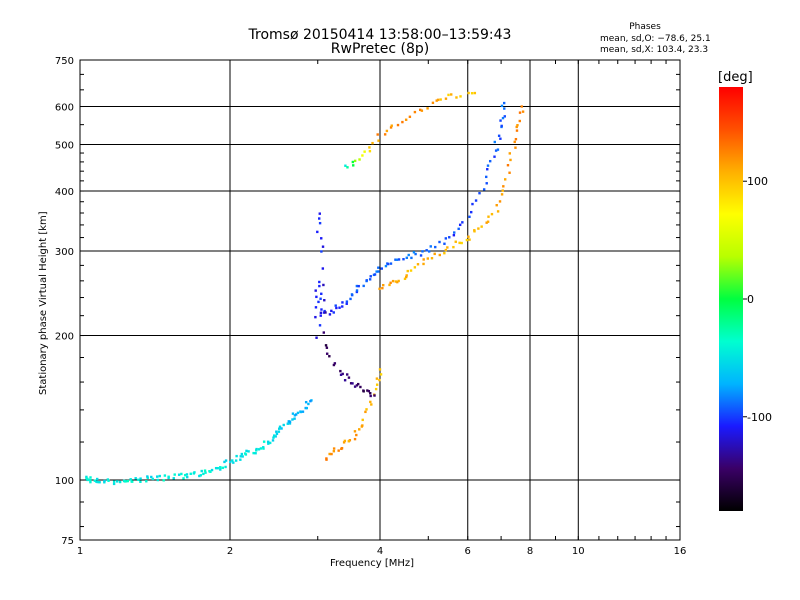 The width and height of the screenshot is (800, 600). Describe the element at coordinates (80, 551) in the screenshot. I see `x-tick-label: 1` at that location.